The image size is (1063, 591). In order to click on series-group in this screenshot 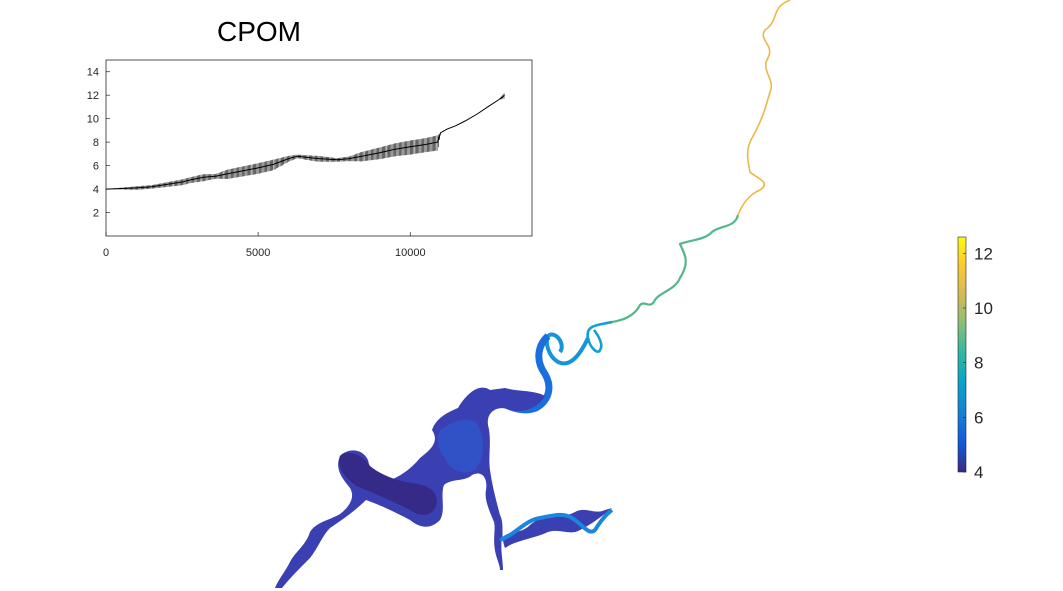, I will do `click(305, 141)`.